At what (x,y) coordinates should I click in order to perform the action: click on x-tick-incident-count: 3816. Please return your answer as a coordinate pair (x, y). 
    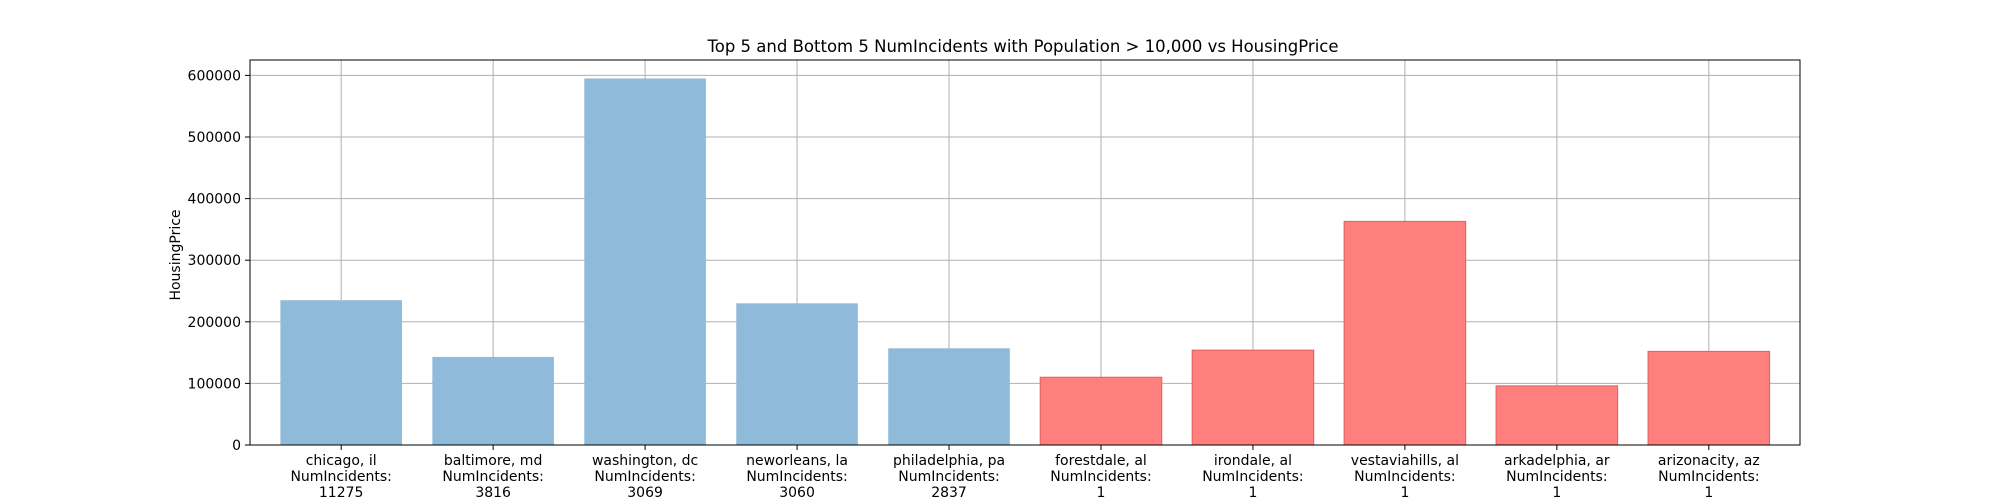
    Looking at the image, I should click on (493, 492).